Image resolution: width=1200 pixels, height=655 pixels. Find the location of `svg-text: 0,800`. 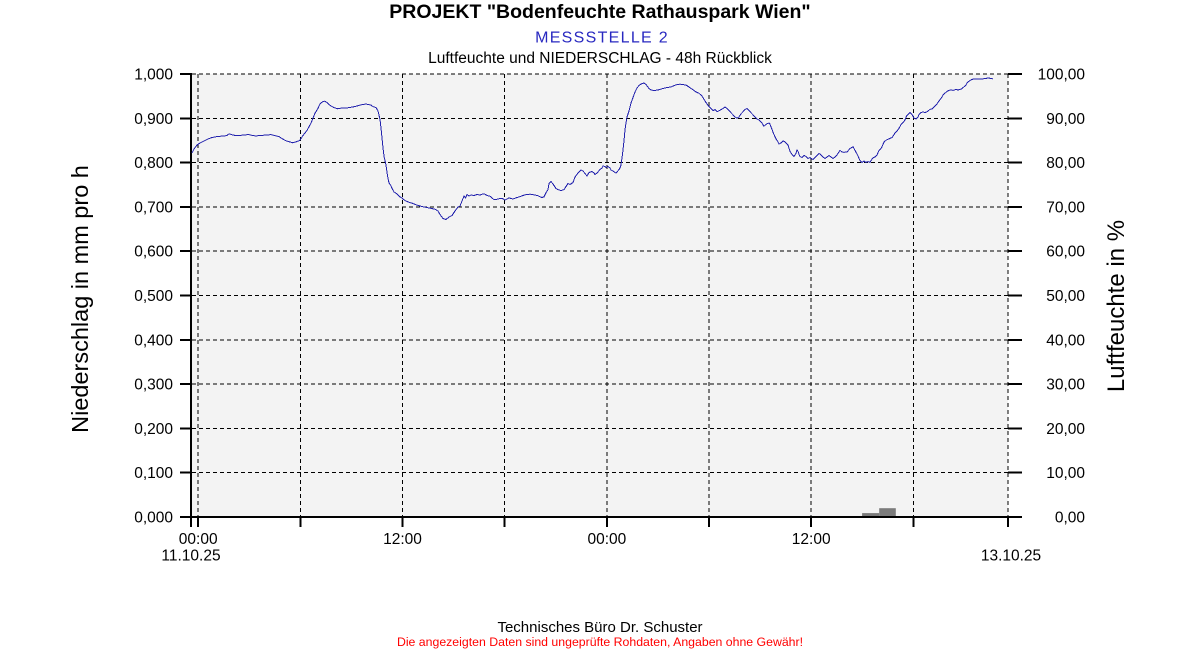

svg-text: 0,800 is located at coordinates (153, 163).